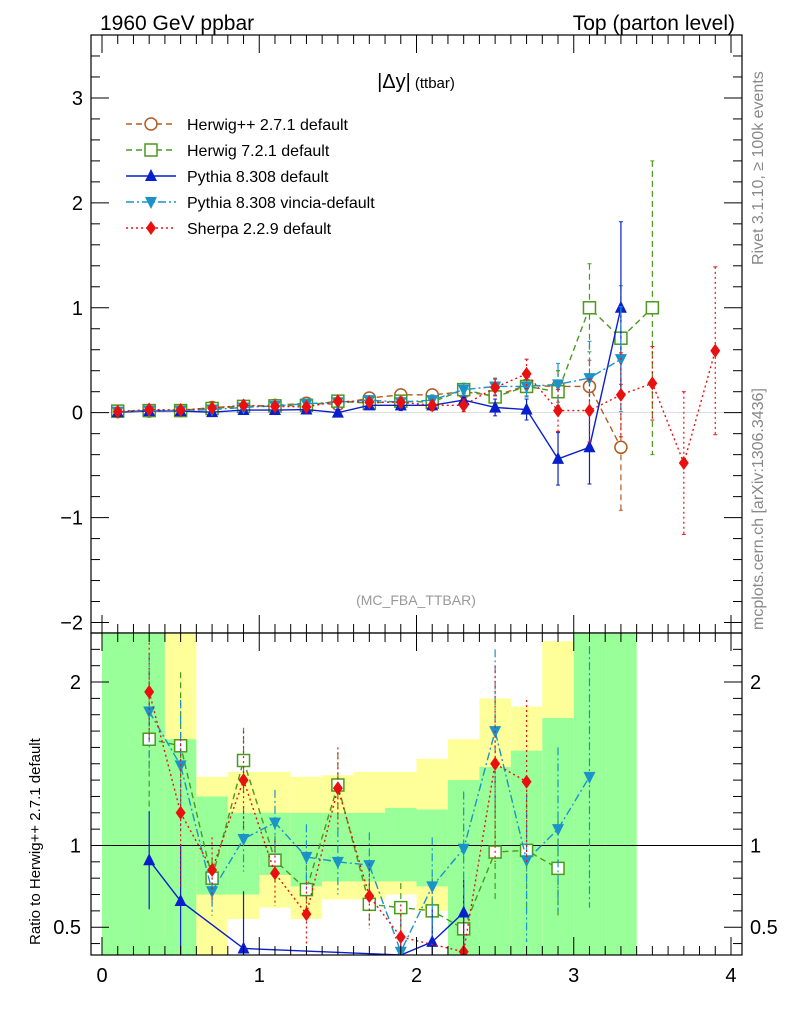 This screenshot has height=1024, width=786. I want to click on main-y-tick-label: −1, so click(71, 519).